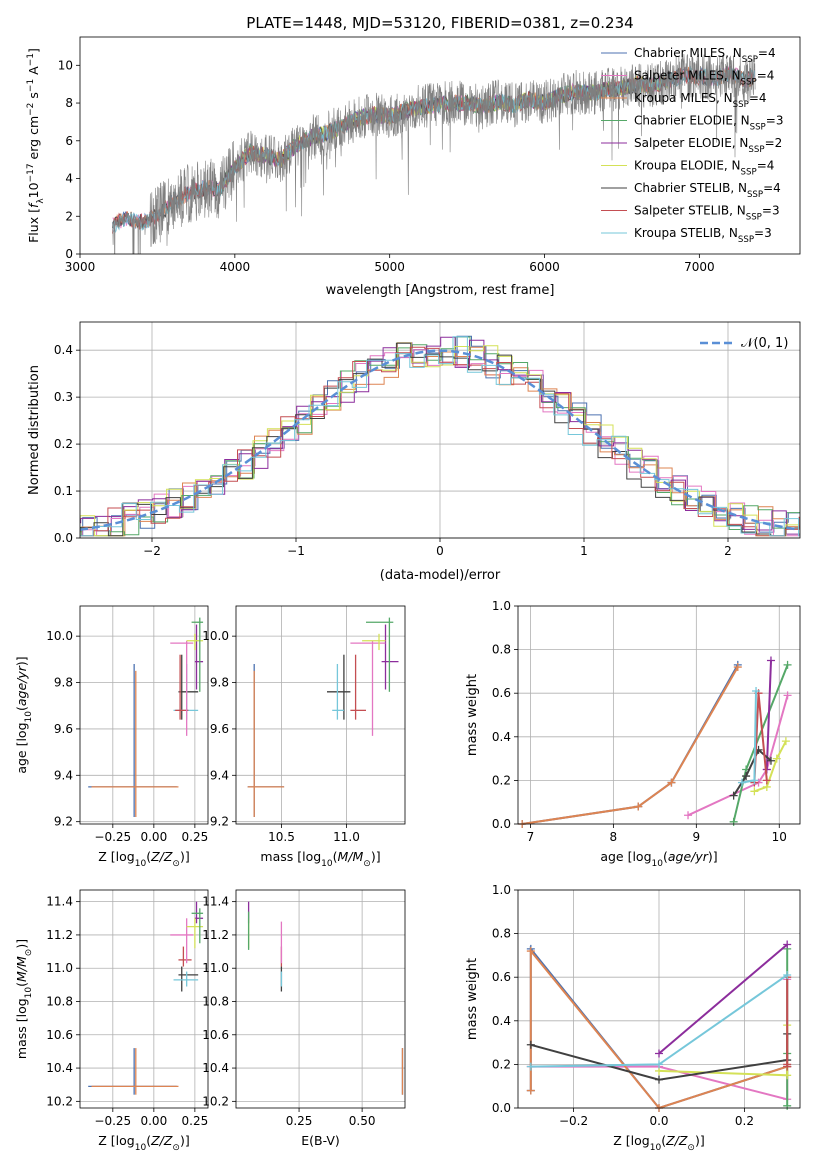 Image resolution: width=819 pixels, height=1170 pixels. I want to click on x-tick-label: 5000, so click(389, 267).